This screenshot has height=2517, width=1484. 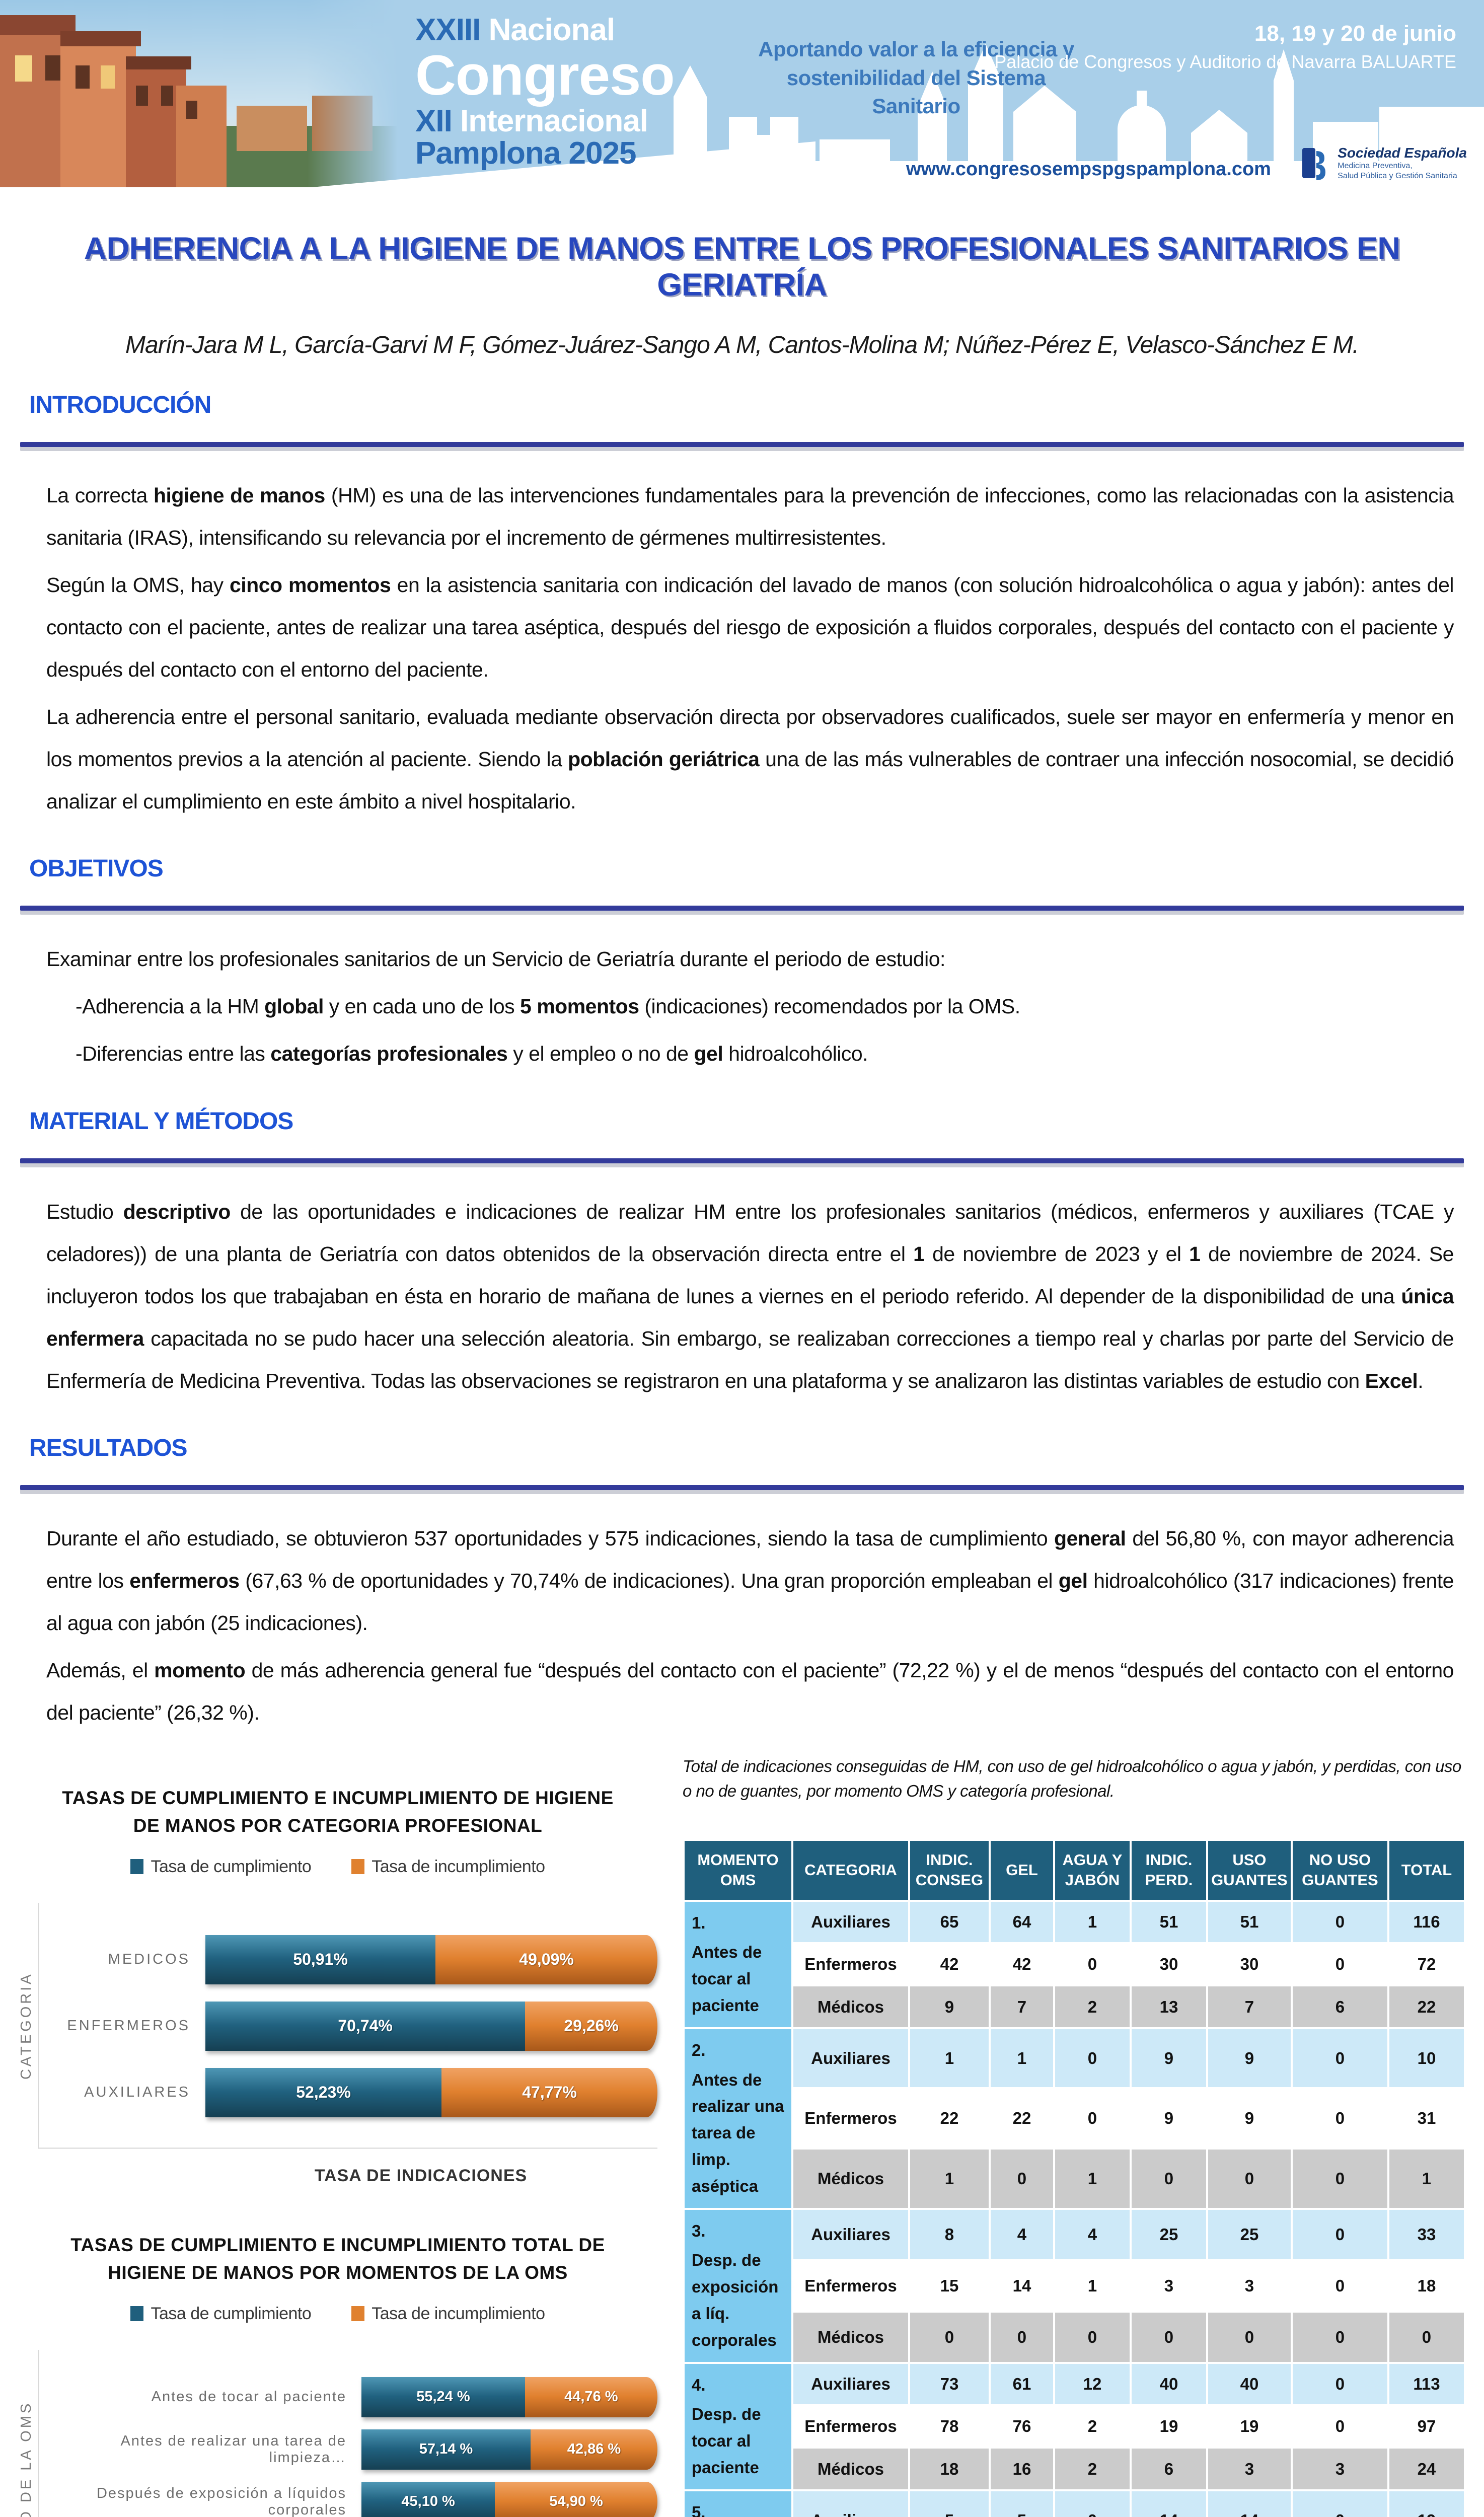 What do you see at coordinates (950, 2383) in the screenshot?
I see `value-cell: 73` at bounding box center [950, 2383].